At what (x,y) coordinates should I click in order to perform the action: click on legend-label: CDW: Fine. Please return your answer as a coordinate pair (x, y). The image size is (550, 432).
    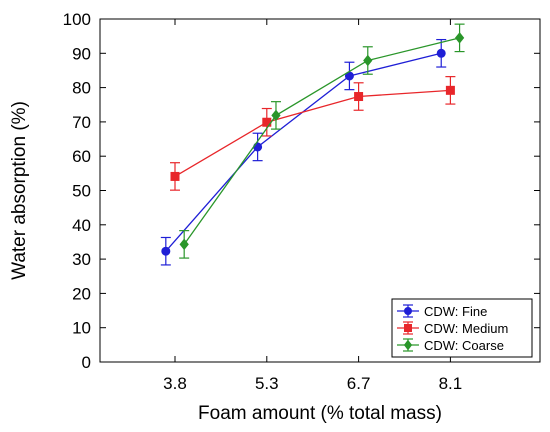
    Looking at the image, I should click on (455, 311).